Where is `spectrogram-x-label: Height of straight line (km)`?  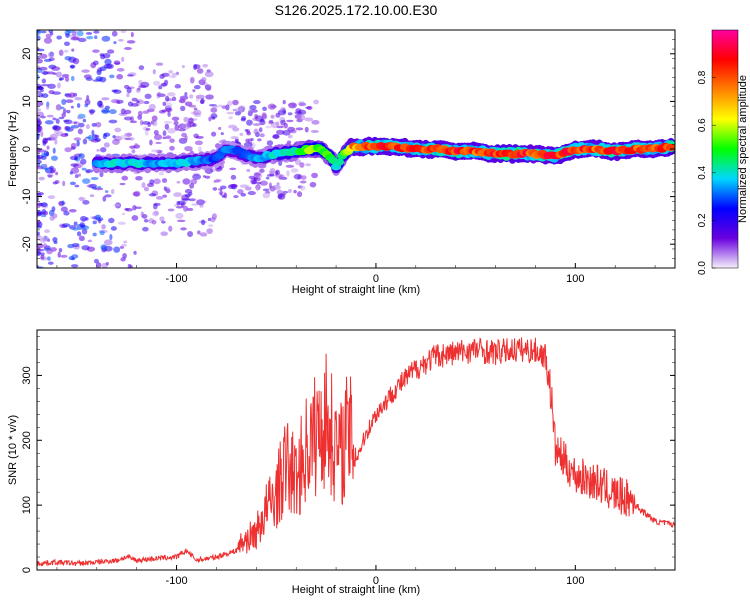
spectrogram-x-label: Height of straight line (km) is located at coordinates (356, 290).